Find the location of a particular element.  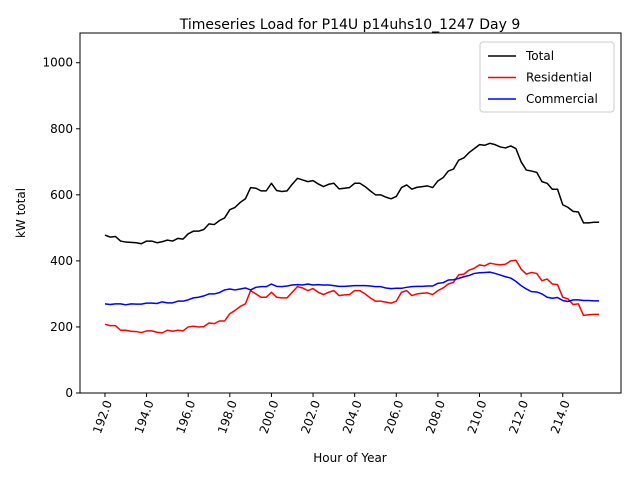

y-tick-label: 600 is located at coordinates (61, 195).